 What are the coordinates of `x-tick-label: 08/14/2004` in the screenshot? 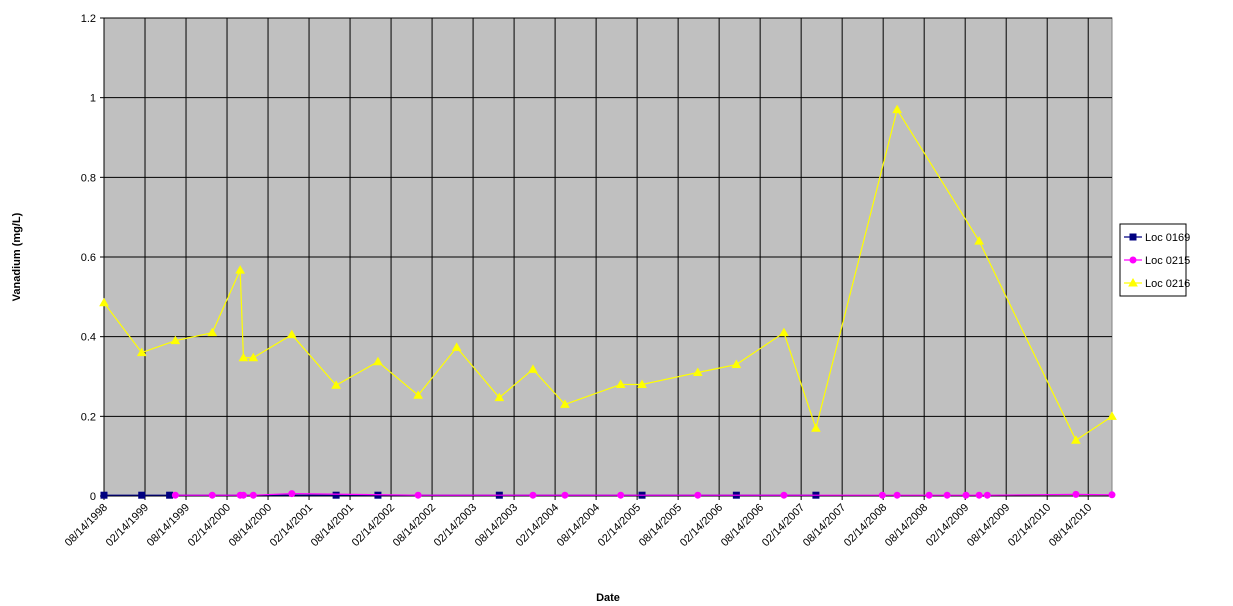 It's located at (578, 525).